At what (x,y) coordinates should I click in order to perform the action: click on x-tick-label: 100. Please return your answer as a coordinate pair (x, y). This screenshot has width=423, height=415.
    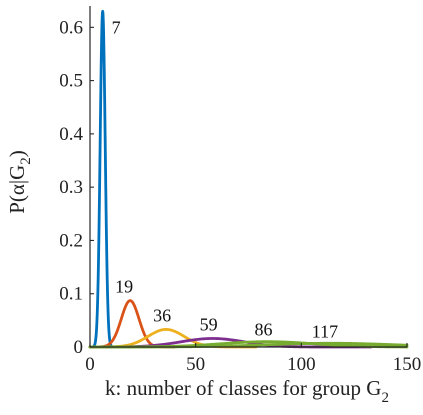
    Looking at the image, I should click on (301, 364).